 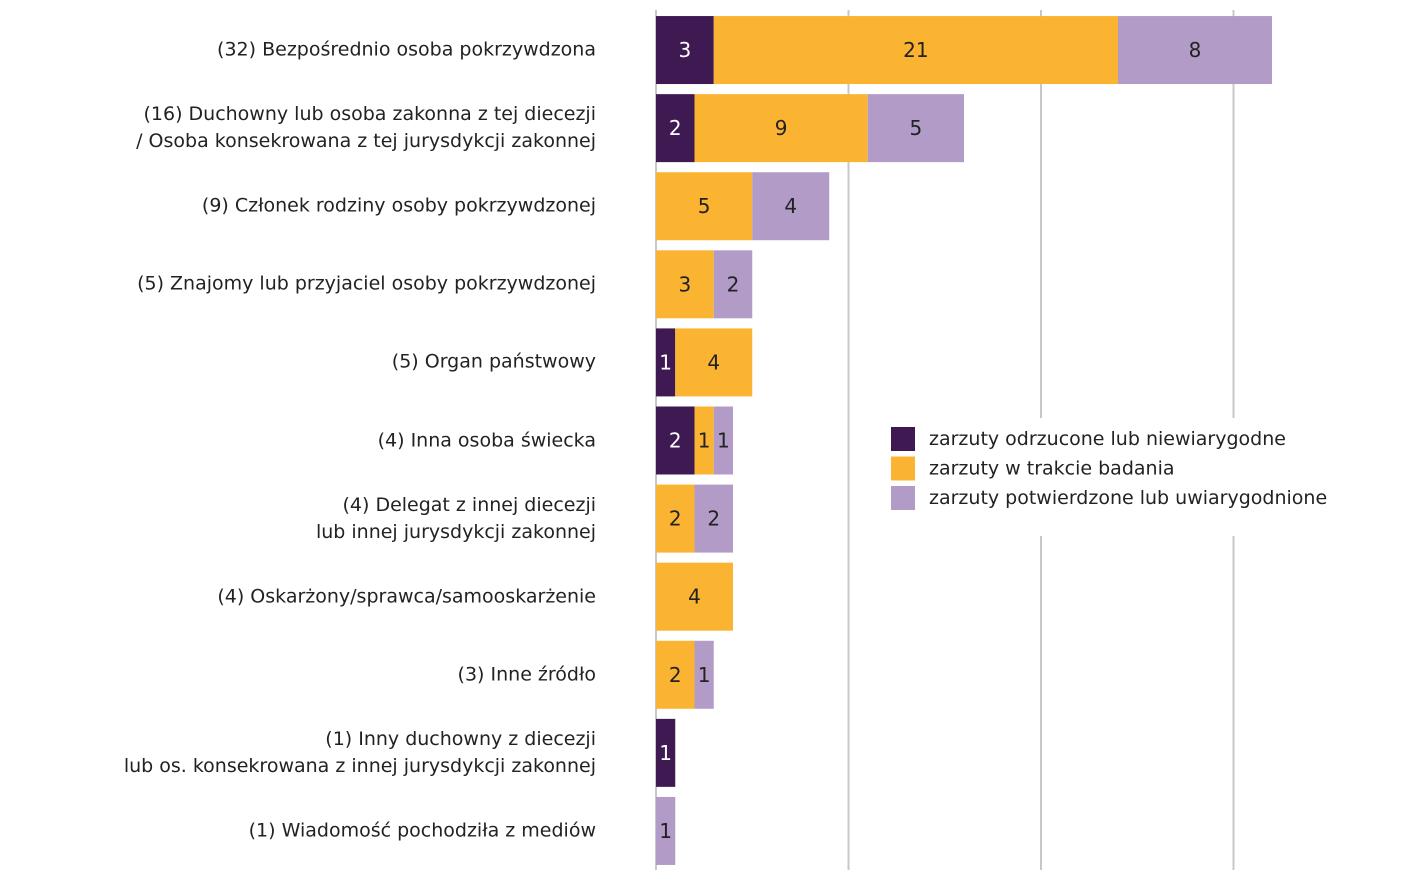 I want to click on legend-label: zarzuty w trakcie badania, so click(x=1052, y=469).